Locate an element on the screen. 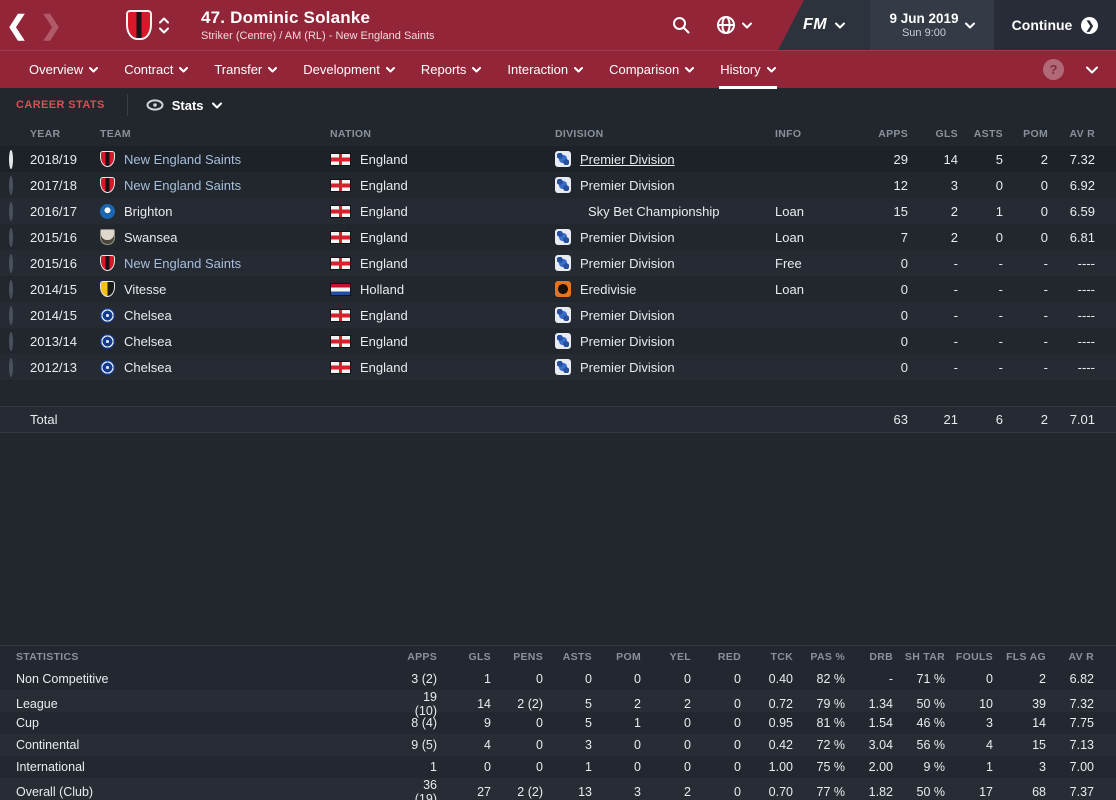  tab-comparison: Comparison is located at coordinates (651, 70).